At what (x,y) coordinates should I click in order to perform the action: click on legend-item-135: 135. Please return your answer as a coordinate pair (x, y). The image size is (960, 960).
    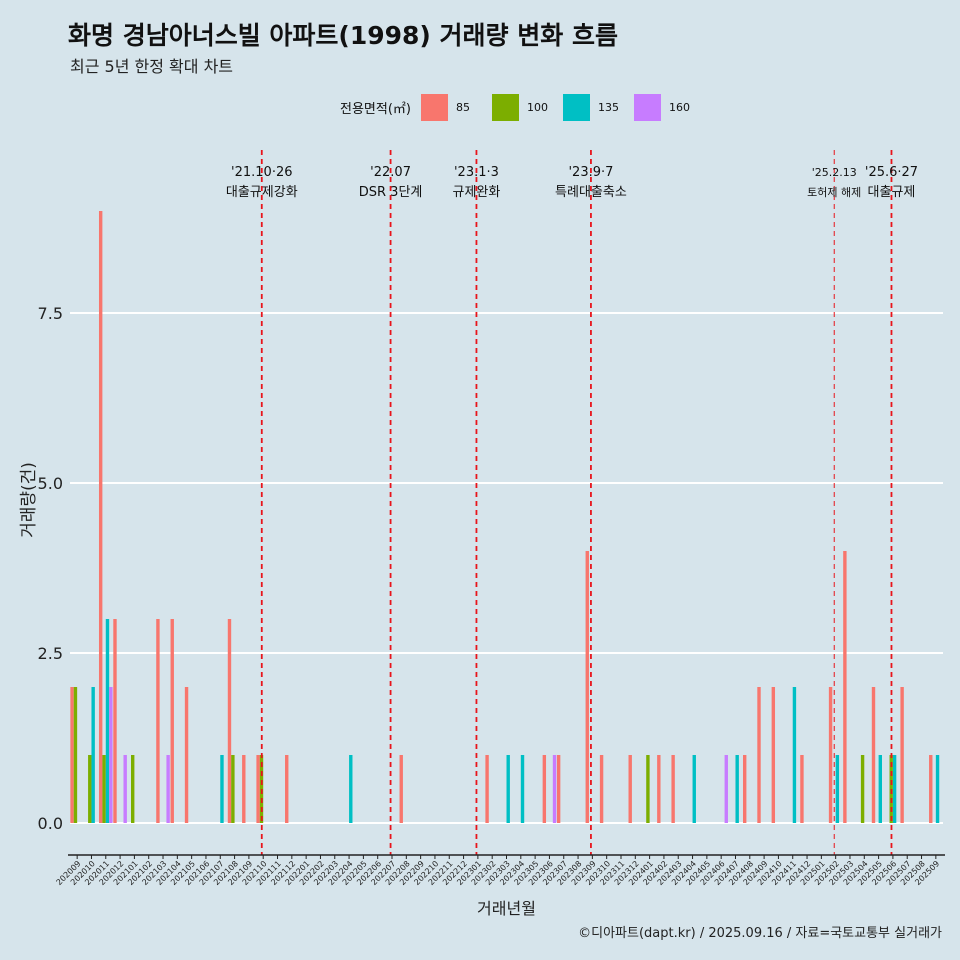
    Looking at the image, I should click on (594, 107).